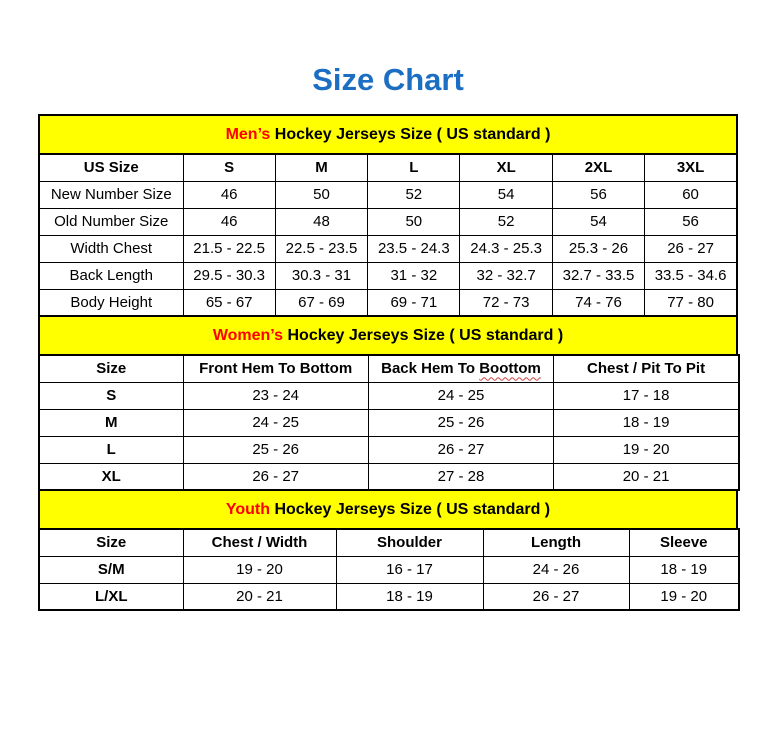  What do you see at coordinates (506, 275) in the screenshot?
I see `value-cell: 32 - 32.7` at bounding box center [506, 275].